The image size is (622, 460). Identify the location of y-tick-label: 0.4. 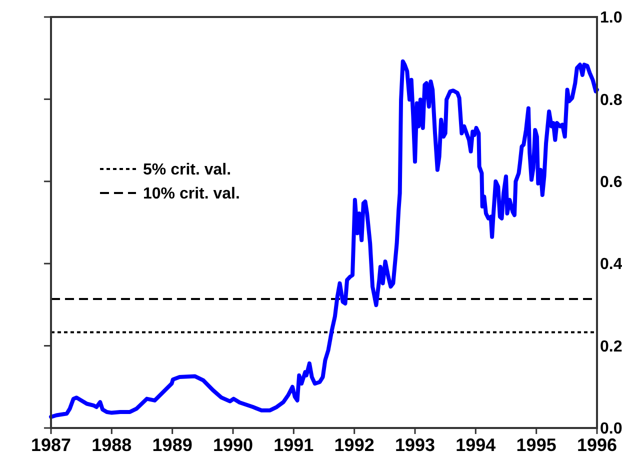
(611, 265).